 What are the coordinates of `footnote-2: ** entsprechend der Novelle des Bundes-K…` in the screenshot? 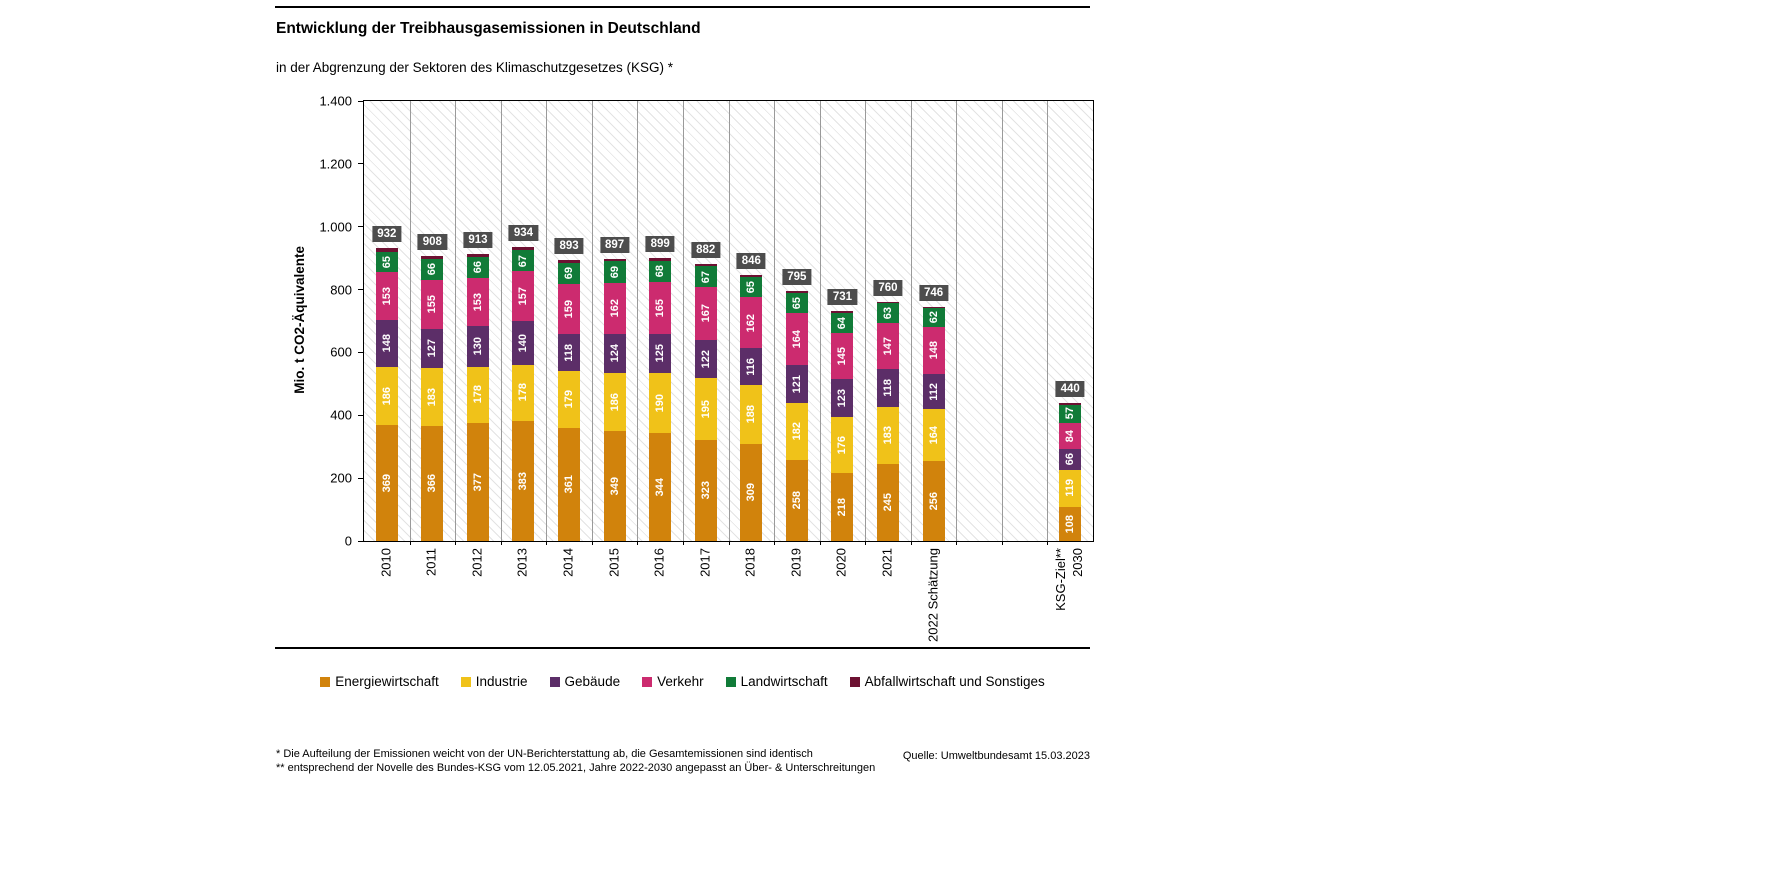 It's located at (576, 767).